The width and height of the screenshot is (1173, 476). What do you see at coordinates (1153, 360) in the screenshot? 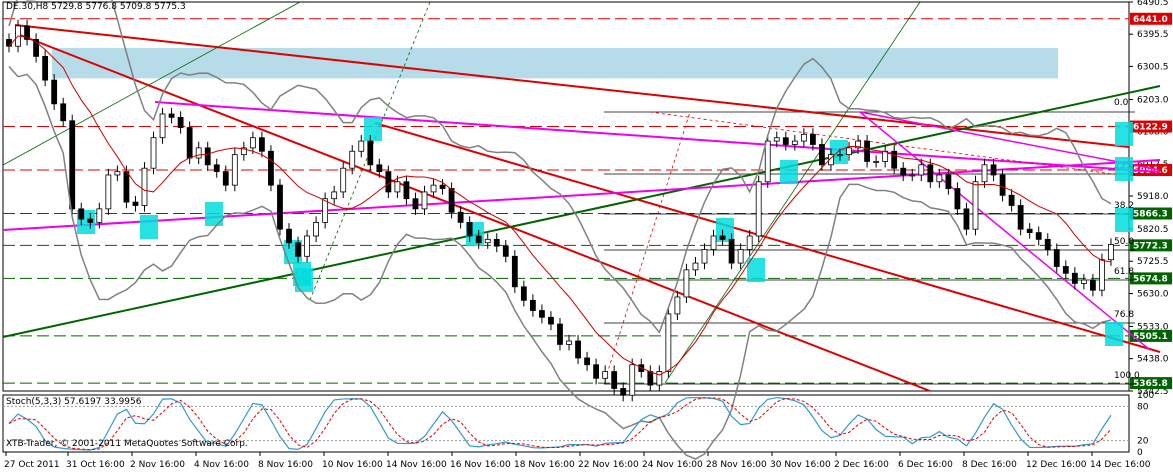
I see `y-axis-tick-label: 5438.0` at bounding box center [1153, 360].